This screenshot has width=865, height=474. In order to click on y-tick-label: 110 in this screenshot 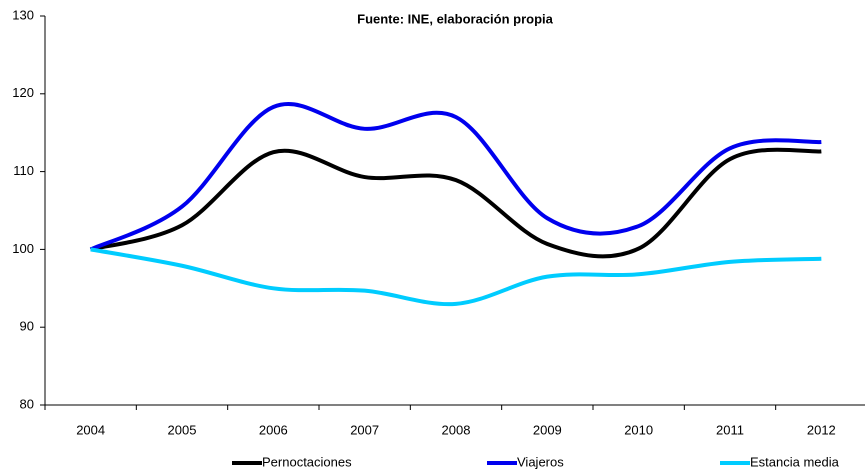, I will do `click(23, 170)`.